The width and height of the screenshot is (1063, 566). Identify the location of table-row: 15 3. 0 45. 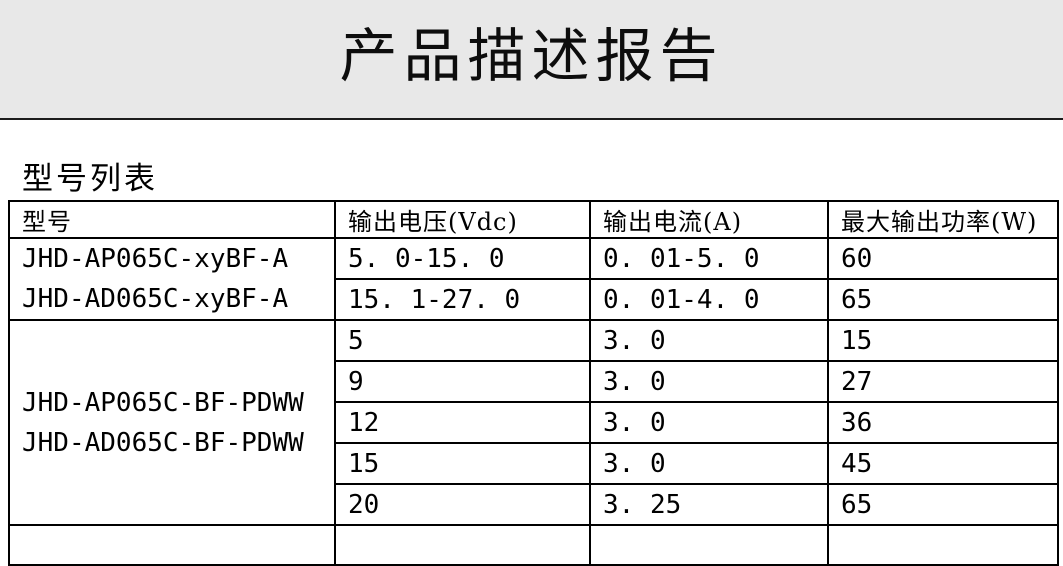
(534, 463).